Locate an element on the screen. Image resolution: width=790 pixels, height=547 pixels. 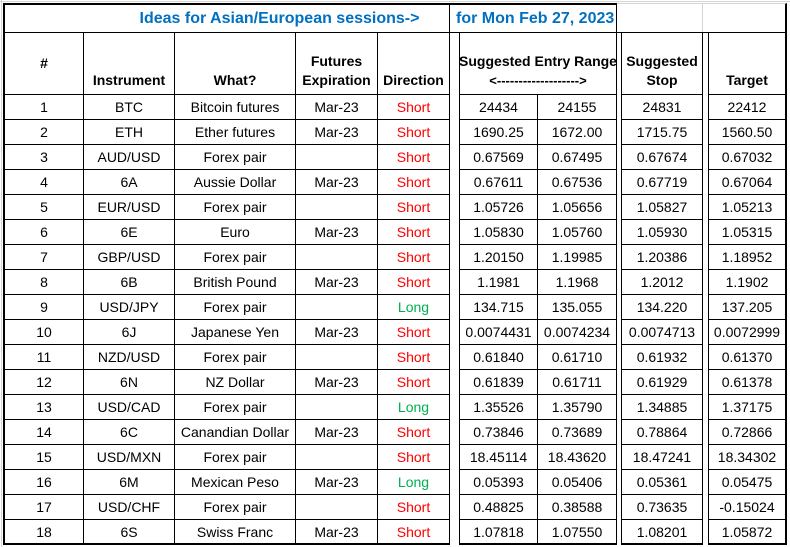
title-date: for Mon Feb 27, 2023 is located at coordinates (533, 18).